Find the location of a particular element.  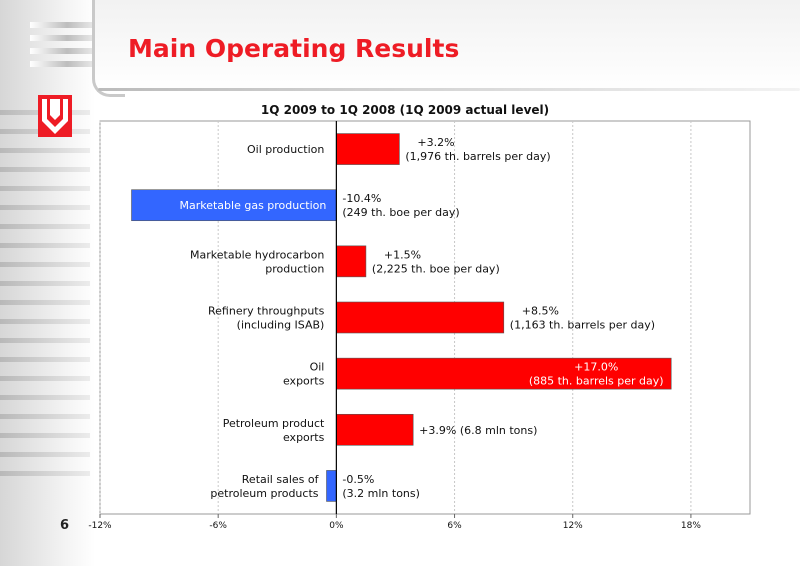

header-curve is located at coordinates (108, 48).